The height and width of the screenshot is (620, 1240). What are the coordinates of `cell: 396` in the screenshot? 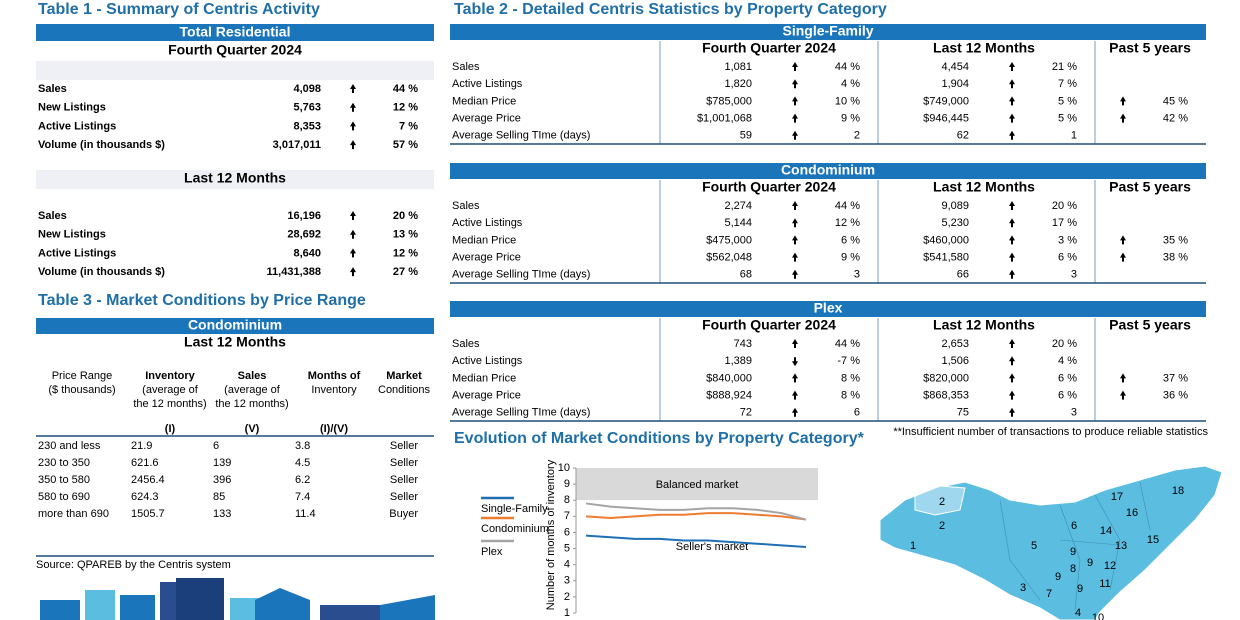 It's located at (222, 480).